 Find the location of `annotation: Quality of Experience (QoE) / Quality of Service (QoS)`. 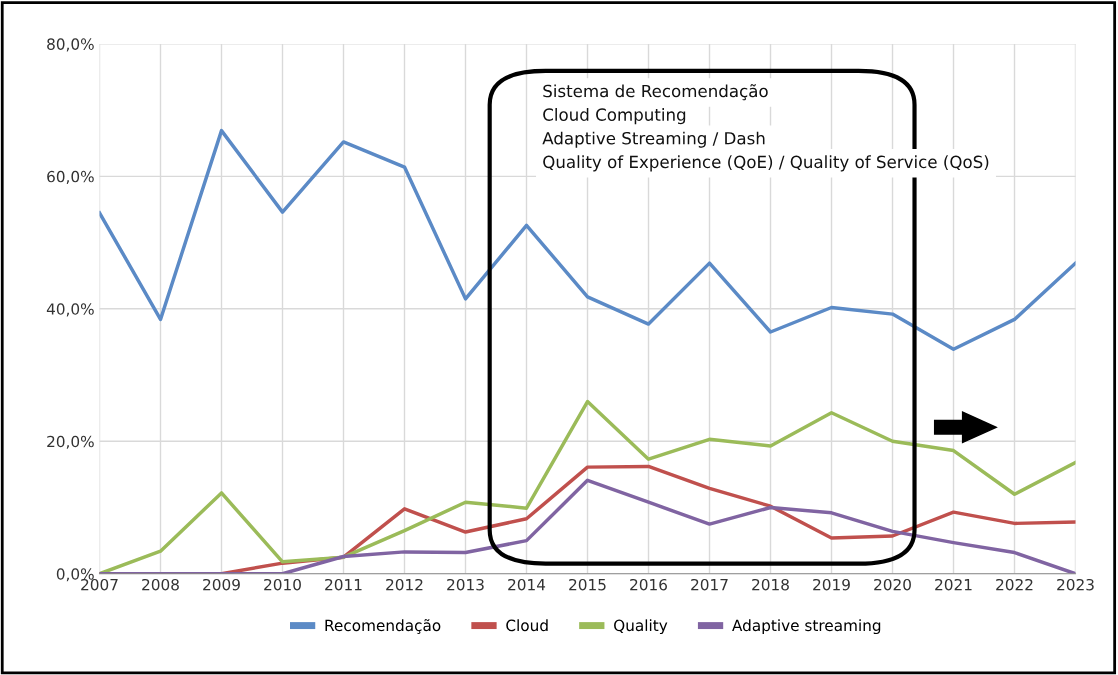

annotation: Quality of Experience (QoE) / Quality of Service (QoS) is located at coordinates (766, 163).